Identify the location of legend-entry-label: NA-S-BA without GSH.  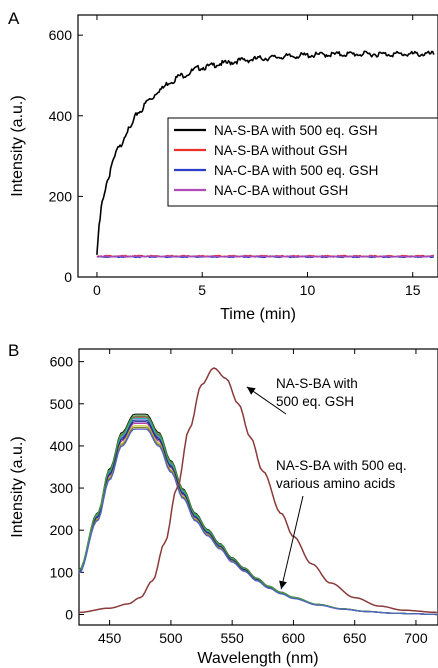
(281, 150).